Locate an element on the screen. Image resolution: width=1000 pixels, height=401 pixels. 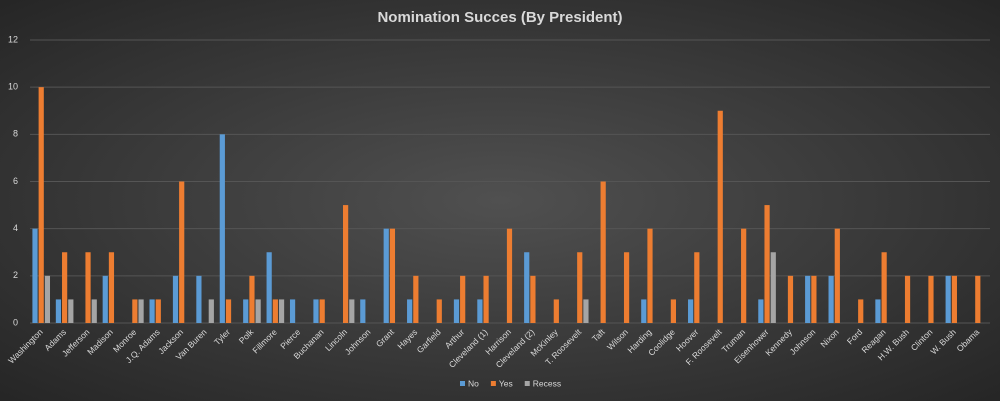
y-tick-label: 6 is located at coordinates (15, 181).